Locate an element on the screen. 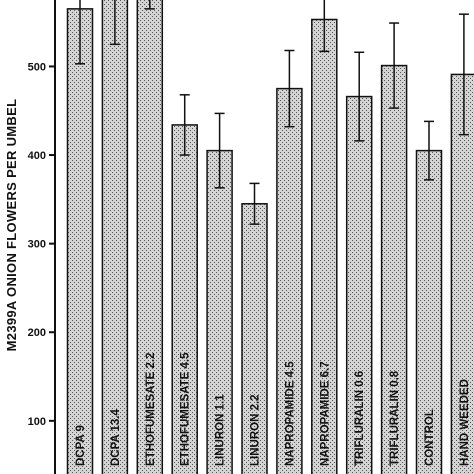  bar-category-label: TRIFLURALIN 0.8 is located at coordinates (395, 418).